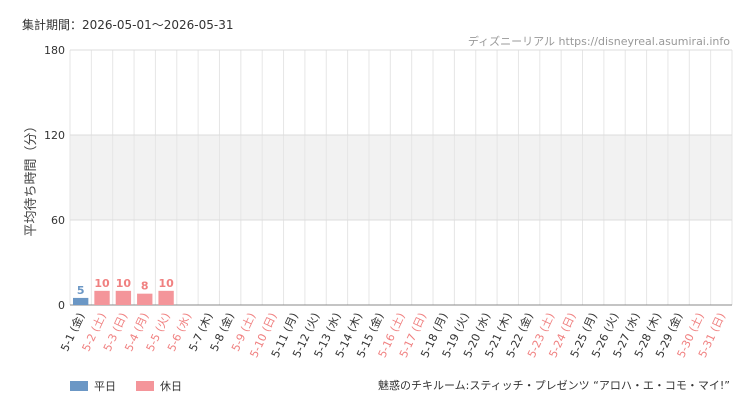 The height and width of the screenshot is (410, 750). Describe the element at coordinates (54, 135) in the screenshot. I see `y-tick-label: 120` at that location.